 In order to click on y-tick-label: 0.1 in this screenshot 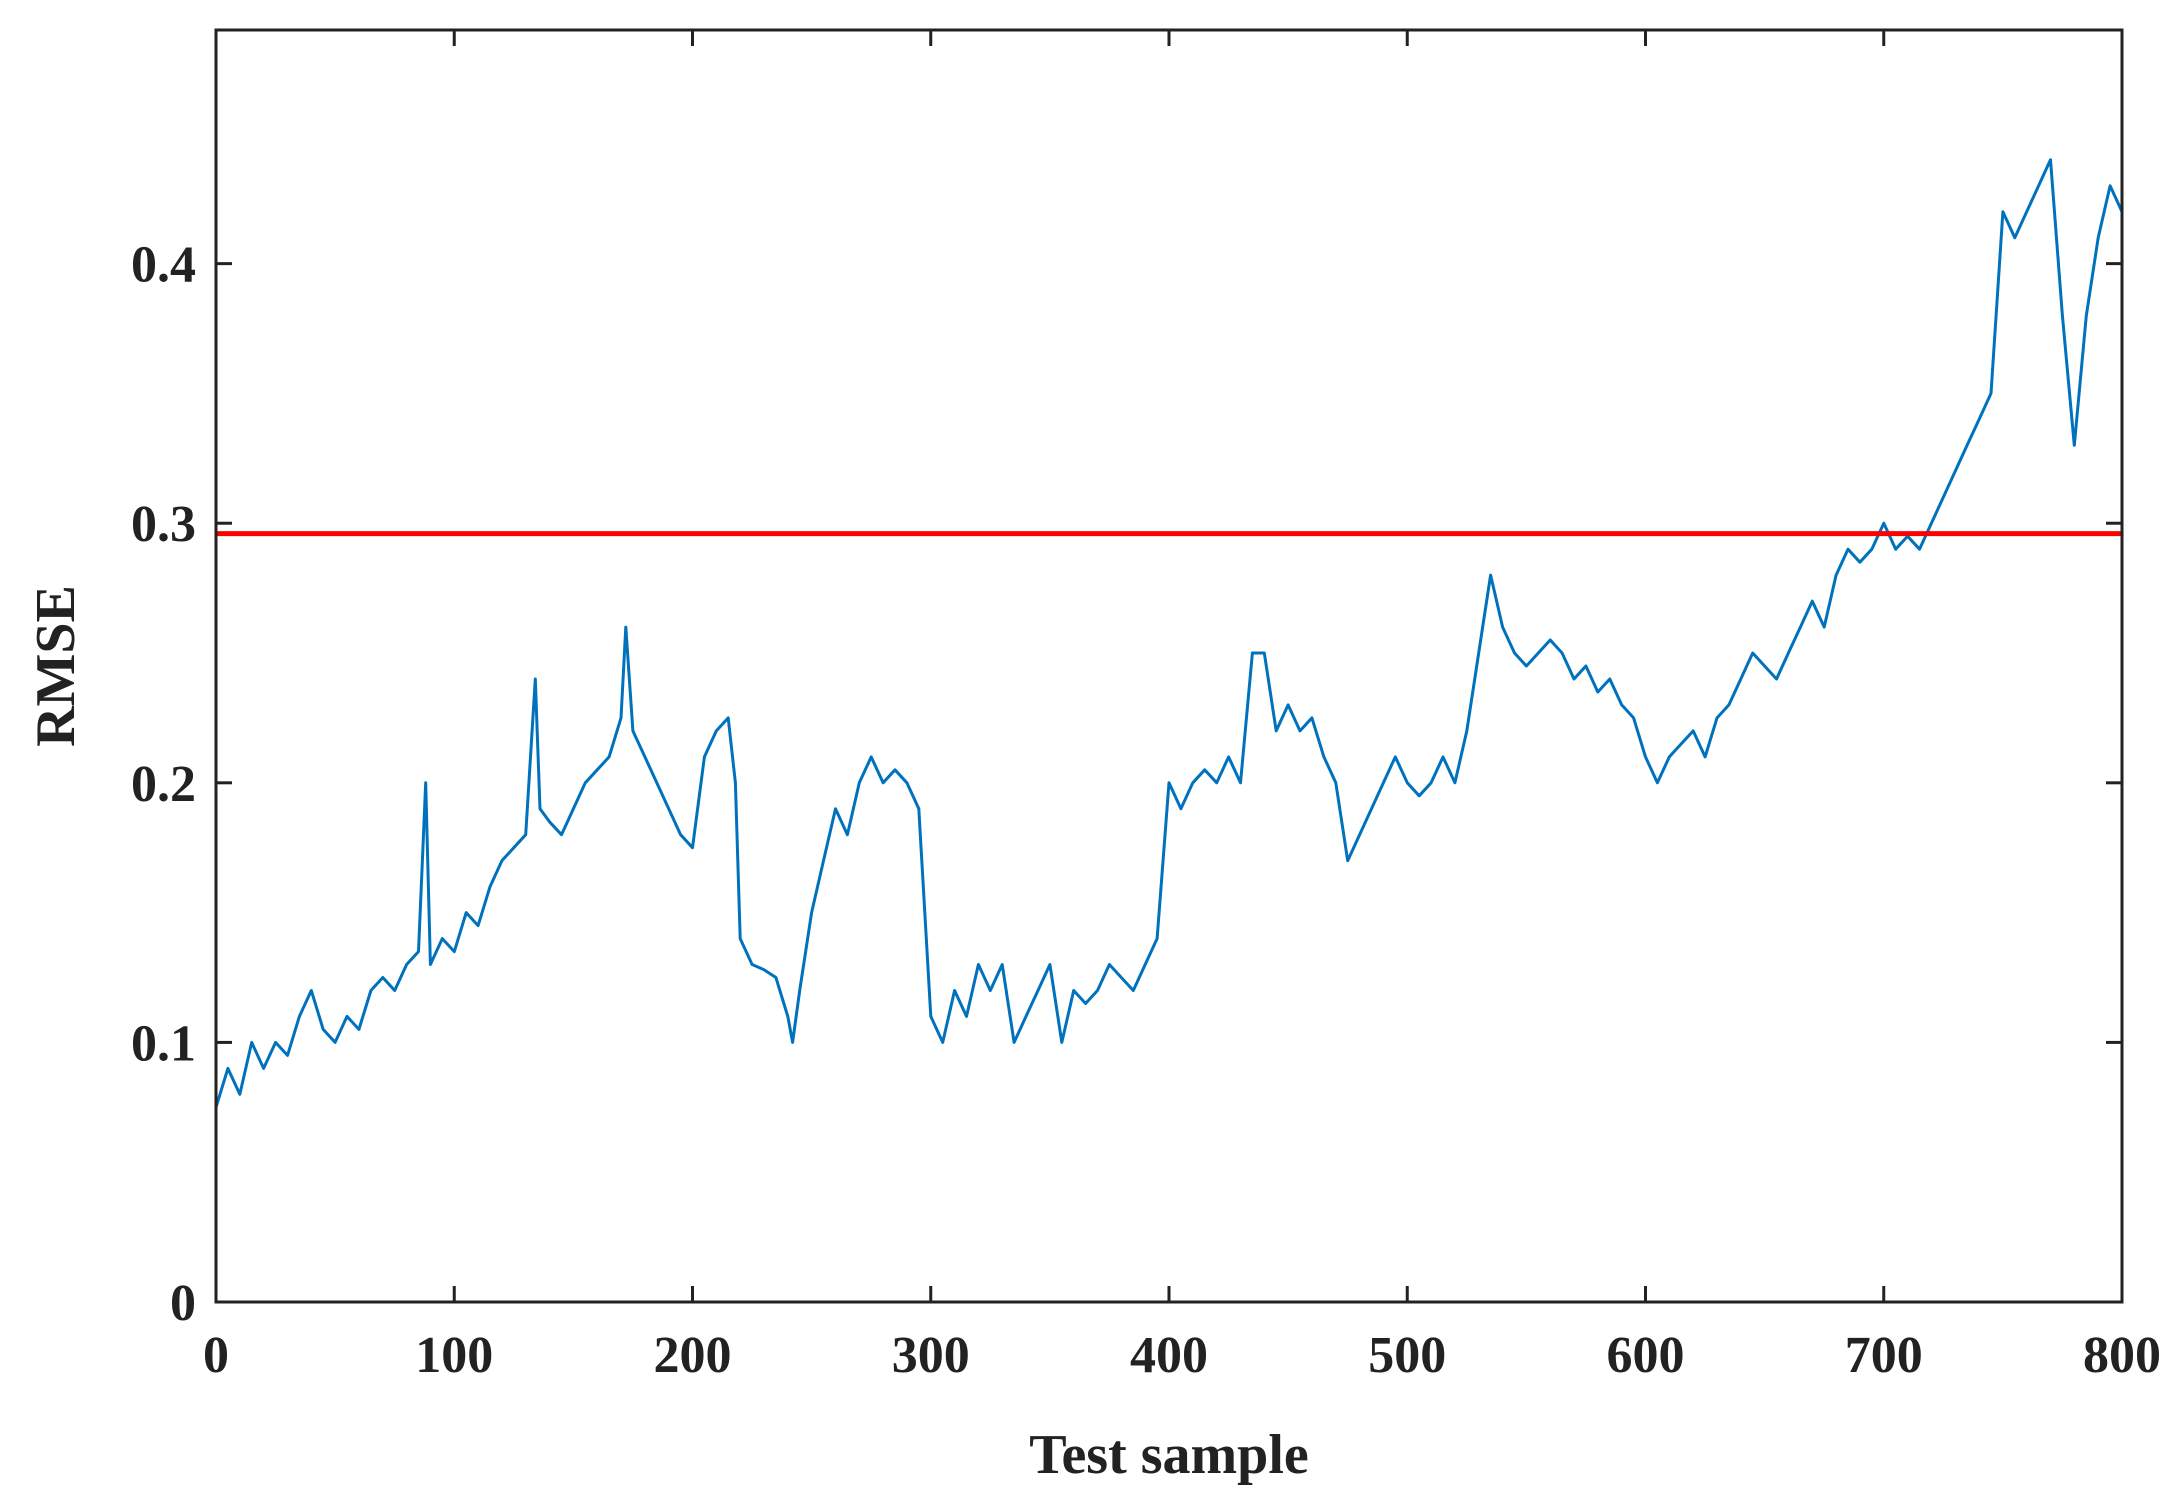, I will do `click(163, 1043)`.